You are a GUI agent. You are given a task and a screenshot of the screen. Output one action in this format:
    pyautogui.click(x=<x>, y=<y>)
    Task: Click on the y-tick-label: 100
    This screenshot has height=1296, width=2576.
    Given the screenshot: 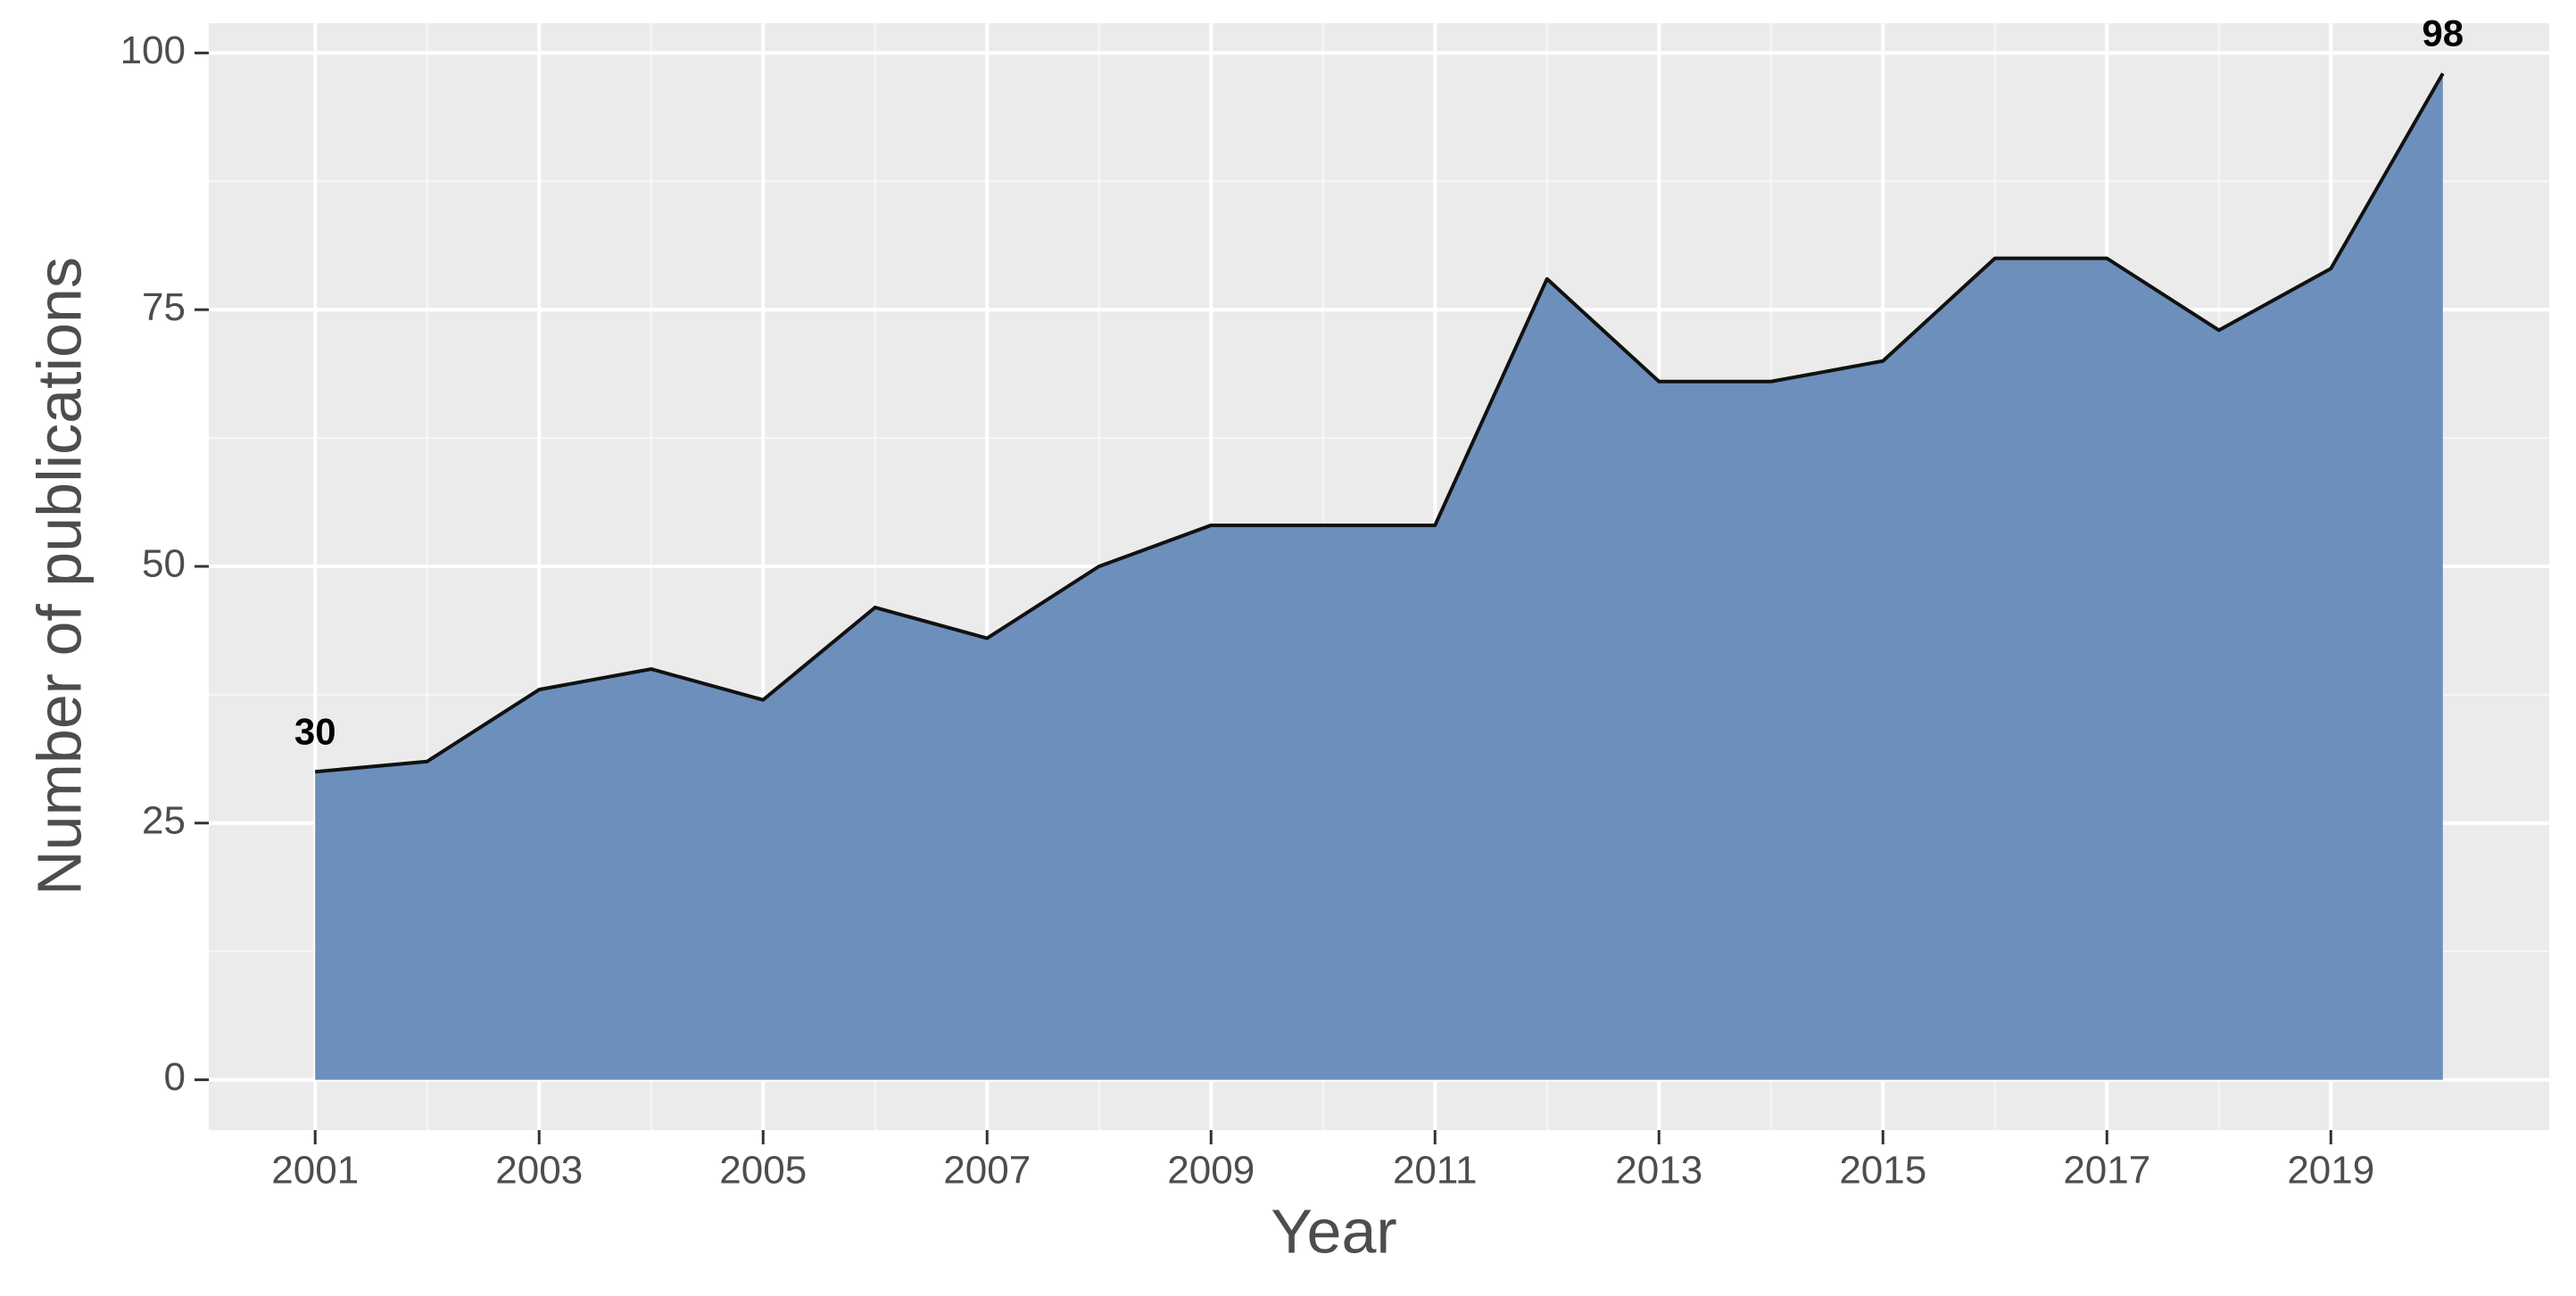 What is the action you would take?
    pyautogui.click(x=153, y=51)
    